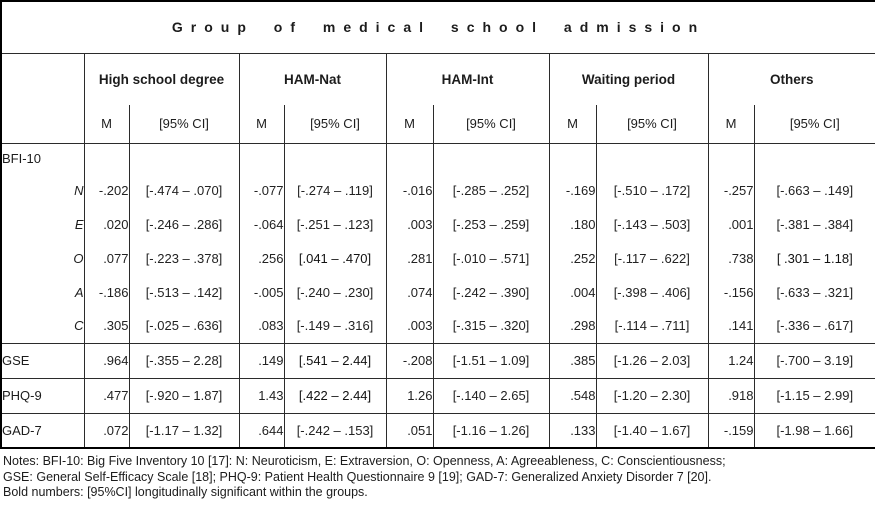 Image resolution: width=875 pixels, height=508 pixels. Describe the element at coordinates (22, 158) in the screenshot. I see `row-label: BFI-10` at that location.